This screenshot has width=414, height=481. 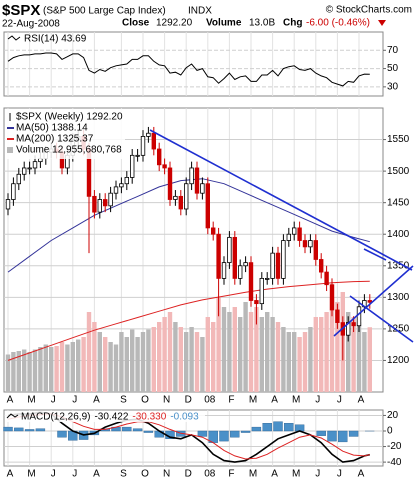 I want to click on x-tick-label: N, so click(x=166, y=400).